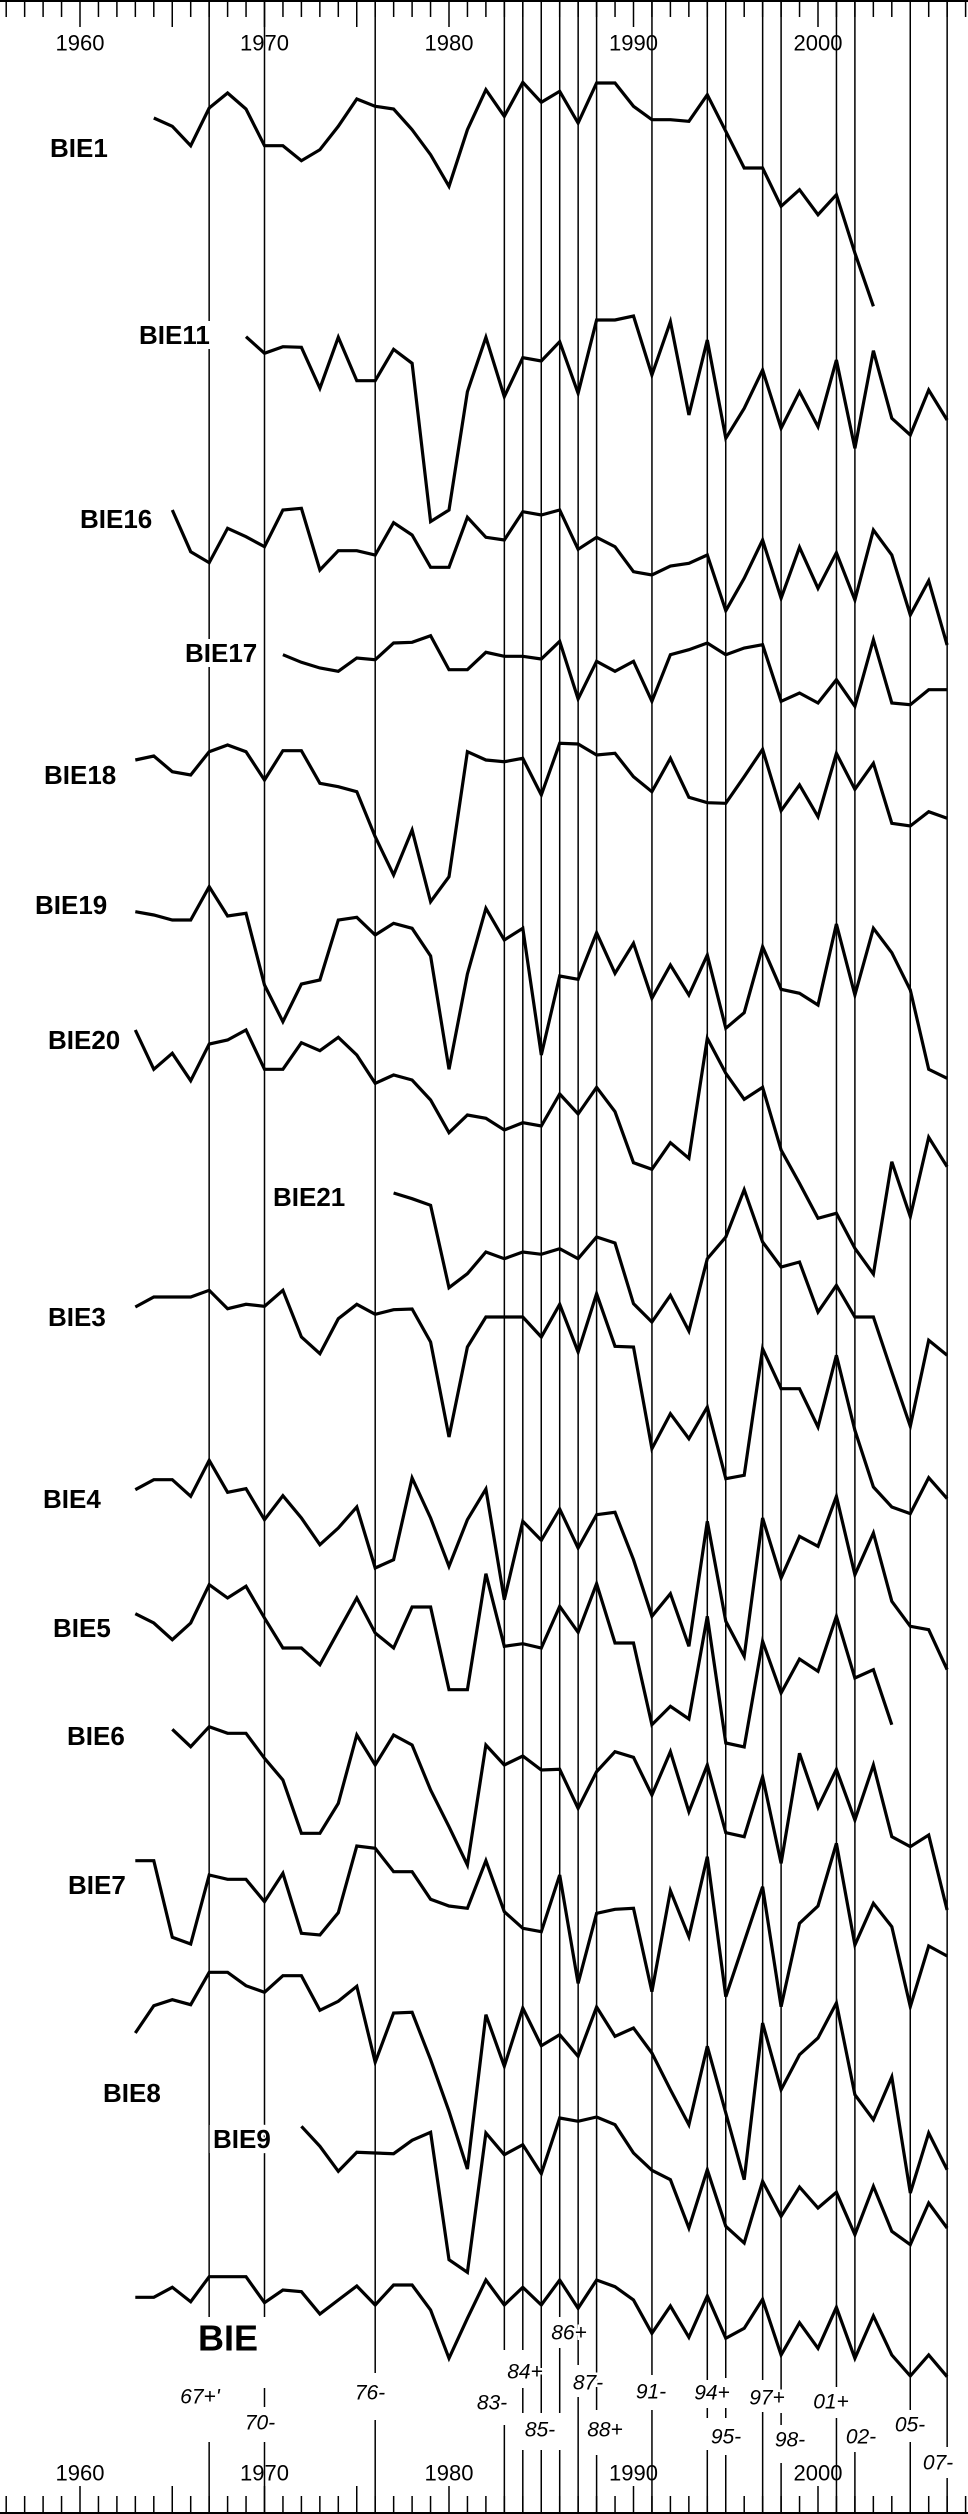 This screenshot has height=2514, width=968. What do you see at coordinates (84, 1040) in the screenshot?
I see `series-label-bie20: BIE20` at bounding box center [84, 1040].